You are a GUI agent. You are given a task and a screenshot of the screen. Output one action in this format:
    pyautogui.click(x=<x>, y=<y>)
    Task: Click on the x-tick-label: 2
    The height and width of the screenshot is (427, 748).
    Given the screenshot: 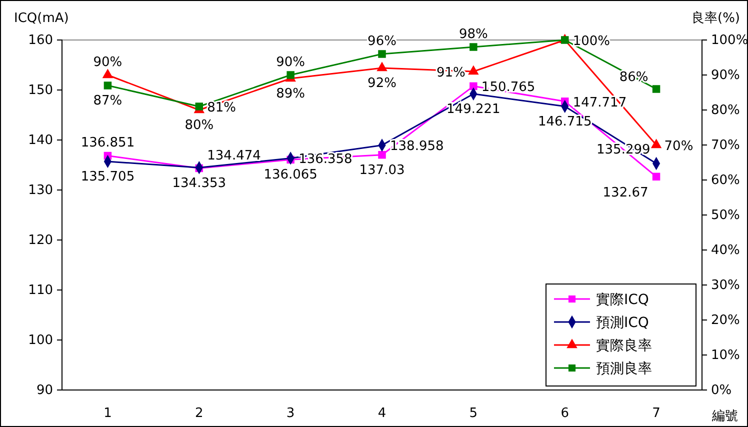 What is the action you would take?
    pyautogui.click(x=199, y=414)
    